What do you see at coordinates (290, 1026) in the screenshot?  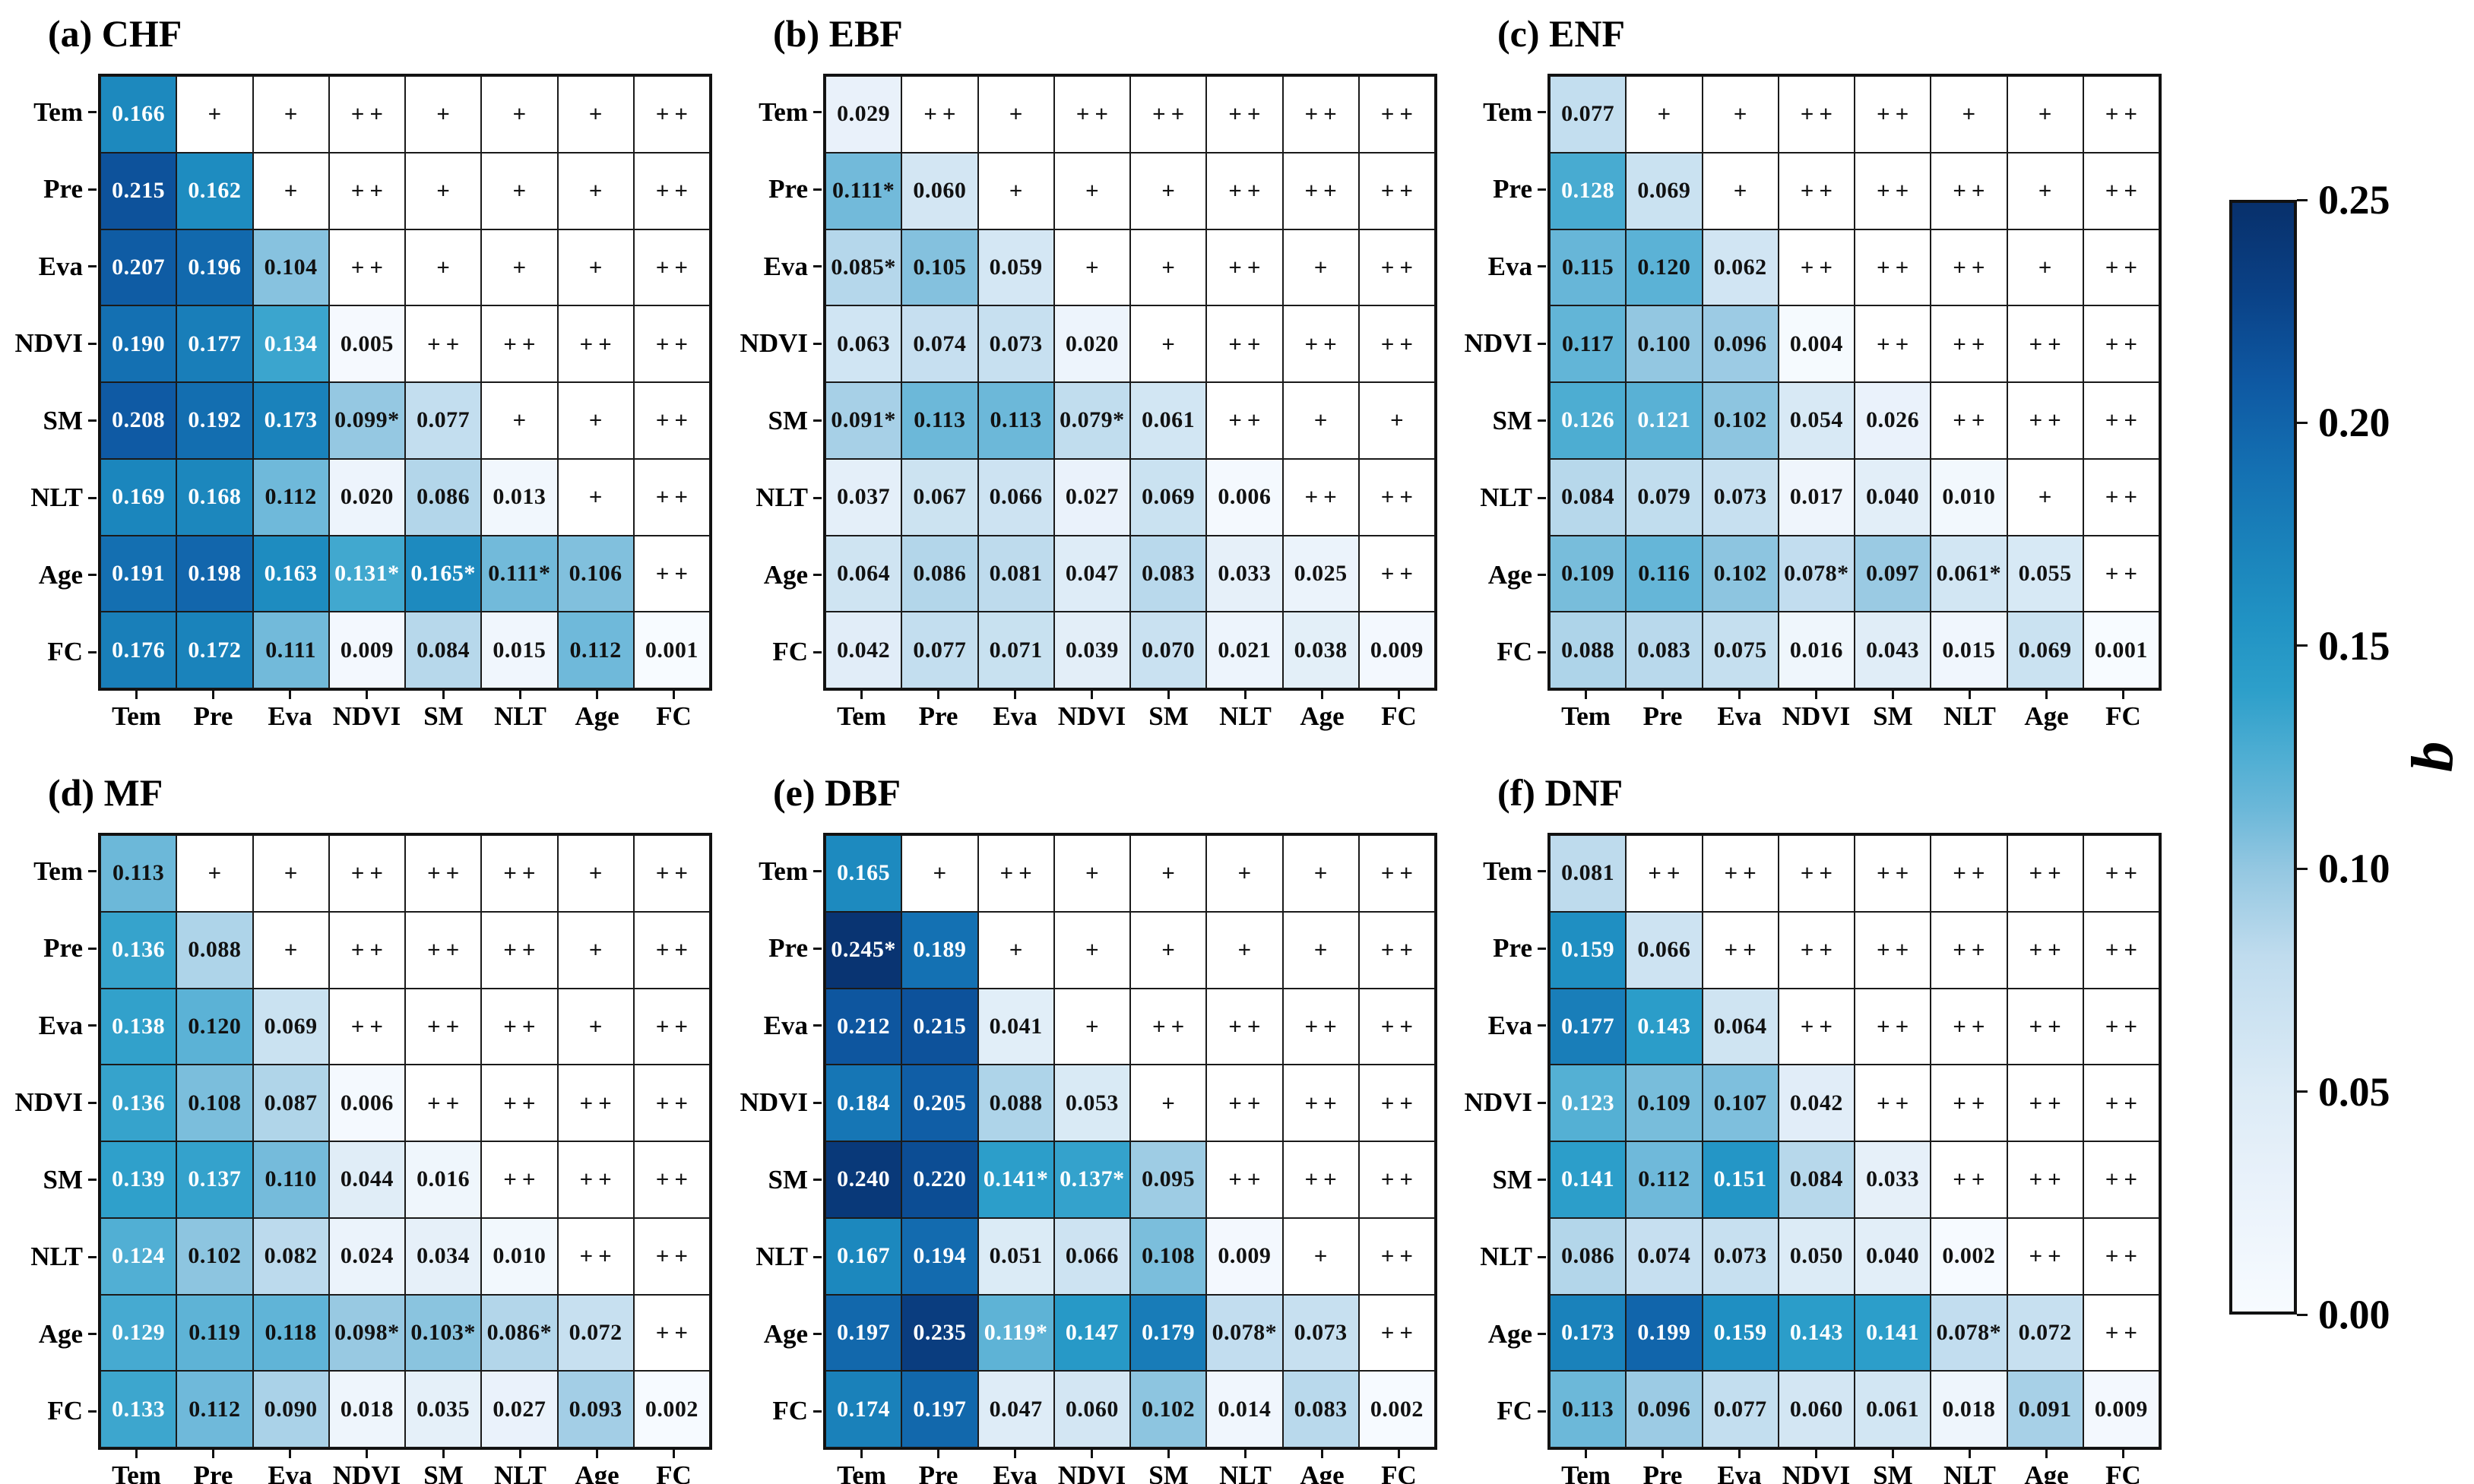 I see `q-value-cell: 0.069` at bounding box center [290, 1026].